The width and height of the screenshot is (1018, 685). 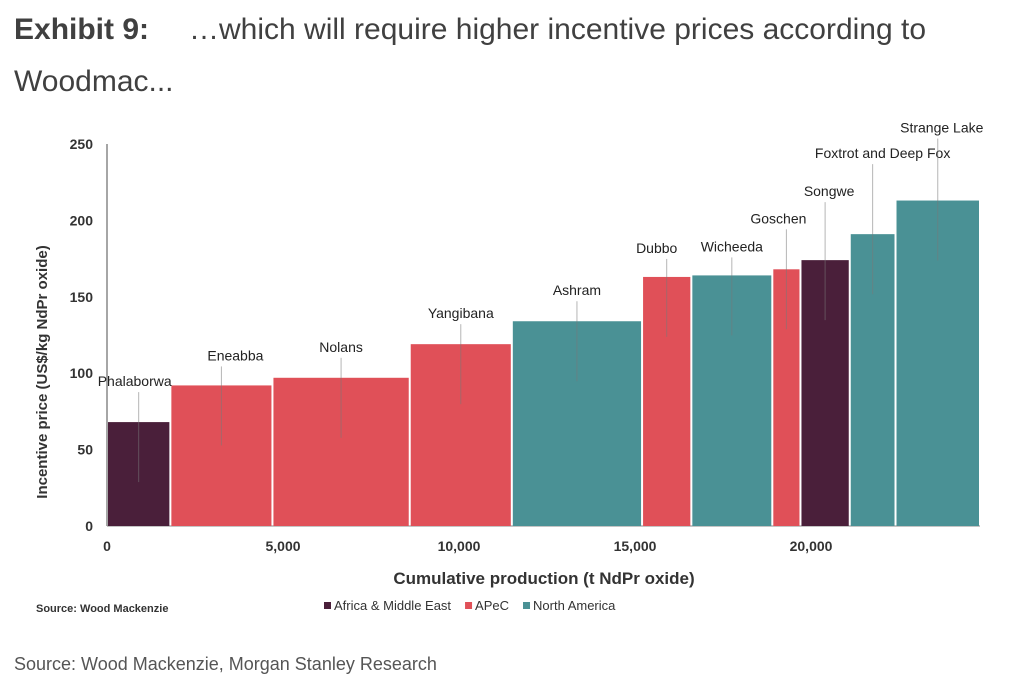 What do you see at coordinates (574, 605) in the screenshot?
I see `legend-label: North America` at bounding box center [574, 605].